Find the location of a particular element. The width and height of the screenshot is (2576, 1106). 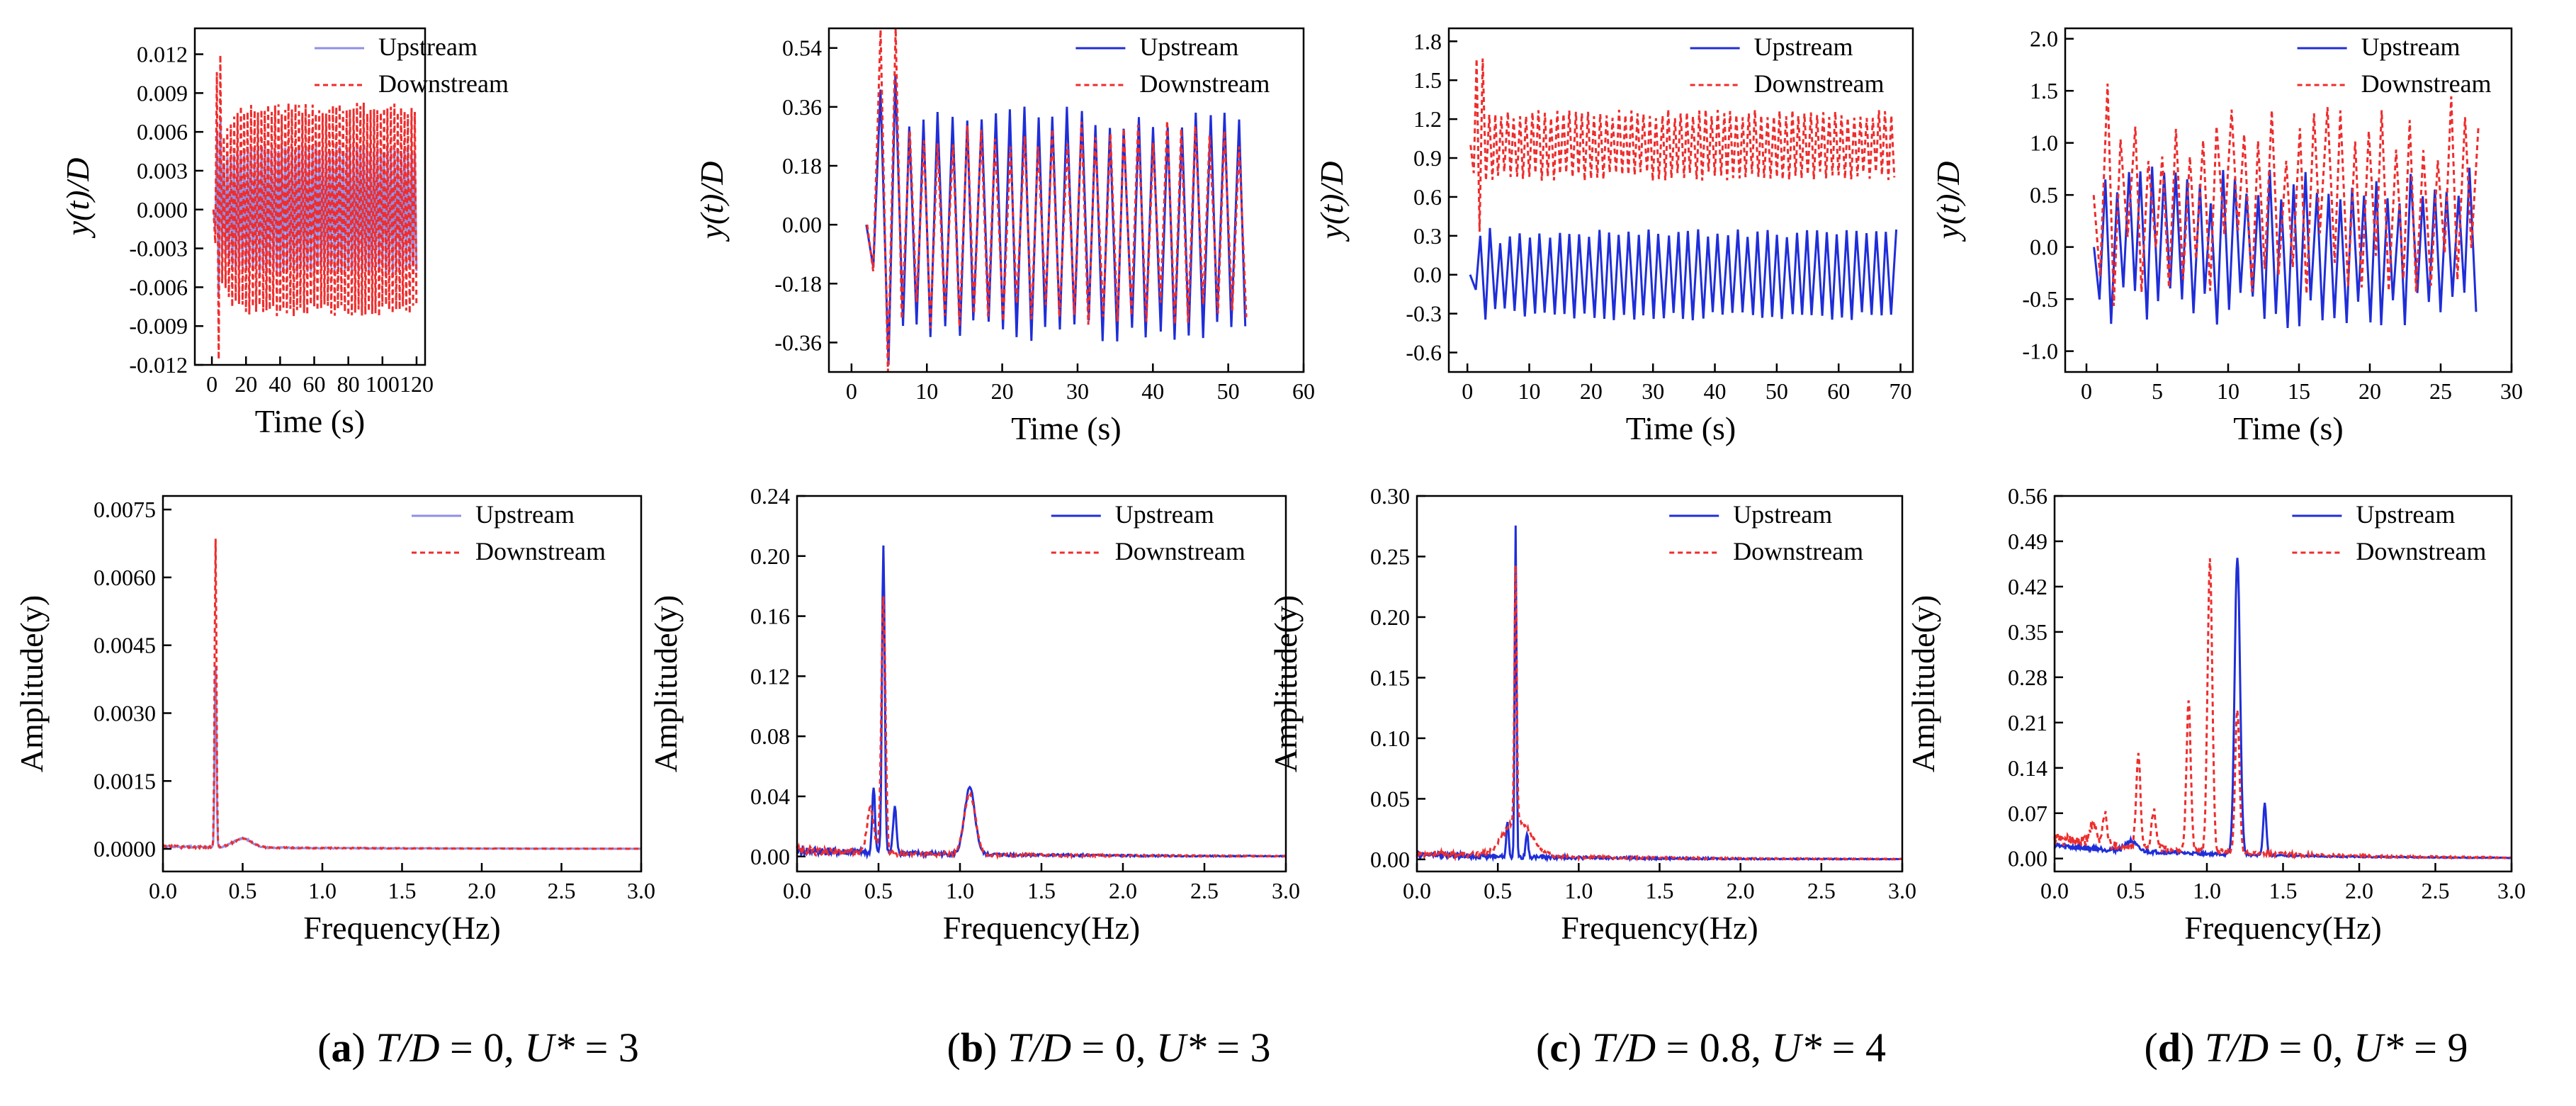

y-tick-label: 0.012 is located at coordinates (162, 55).